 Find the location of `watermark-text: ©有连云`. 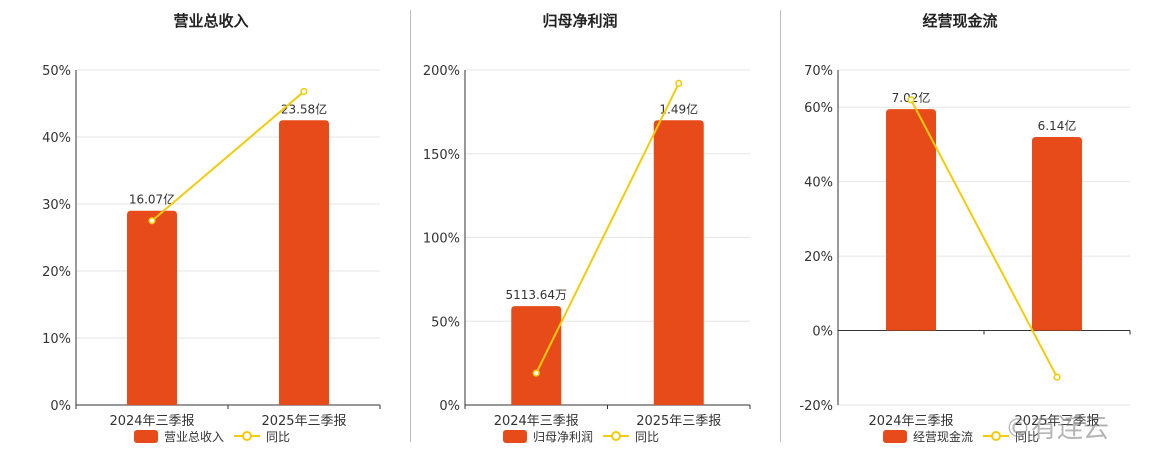

watermark-text: ©有连云 is located at coordinates (1057, 429).